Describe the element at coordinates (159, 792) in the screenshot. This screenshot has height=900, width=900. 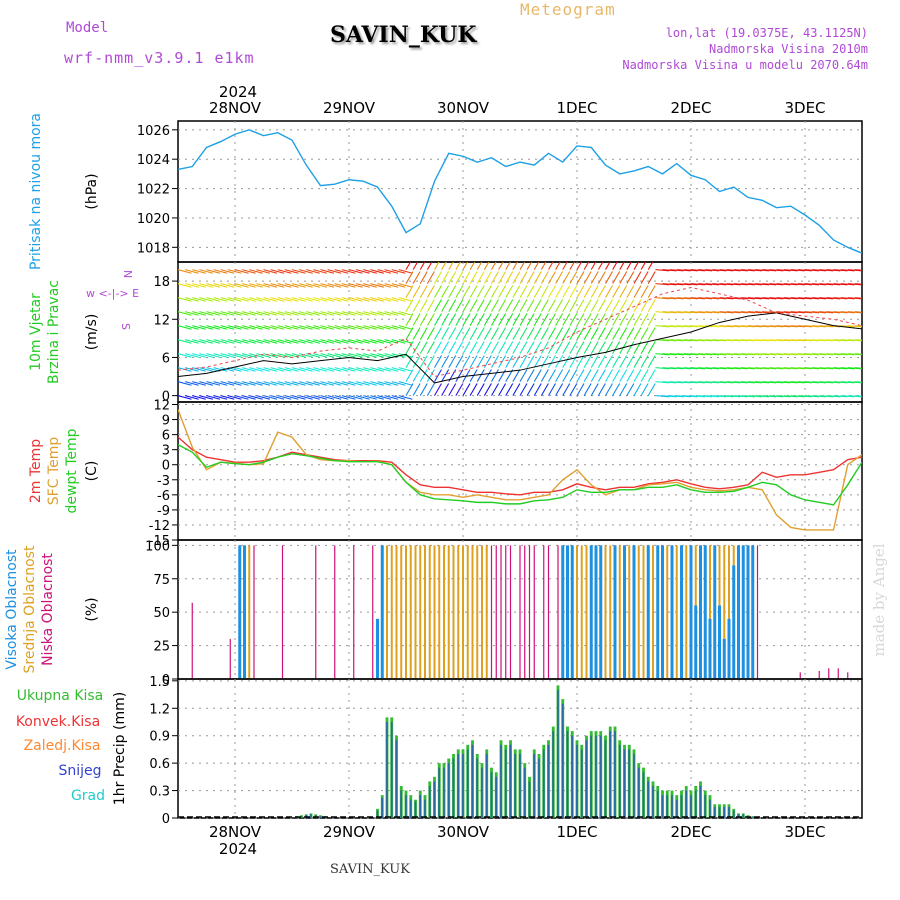
I see `y-tick-label: 0.3` at that location.